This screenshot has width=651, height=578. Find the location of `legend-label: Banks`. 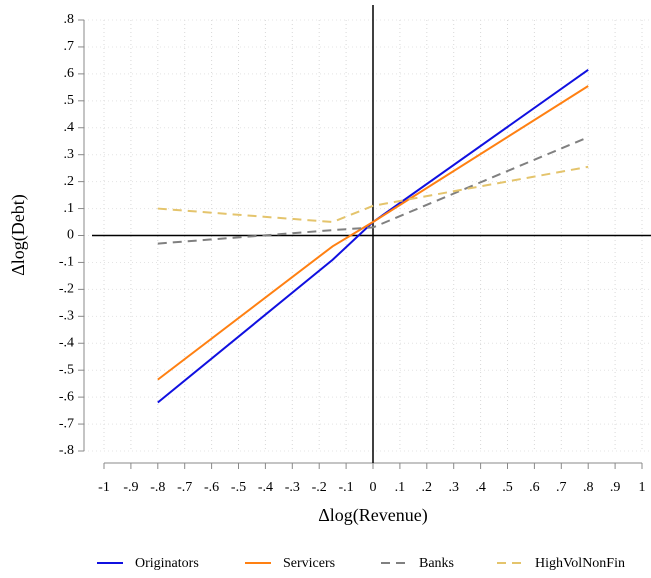

legend-label: Banks is located at coordinates (436, 563).